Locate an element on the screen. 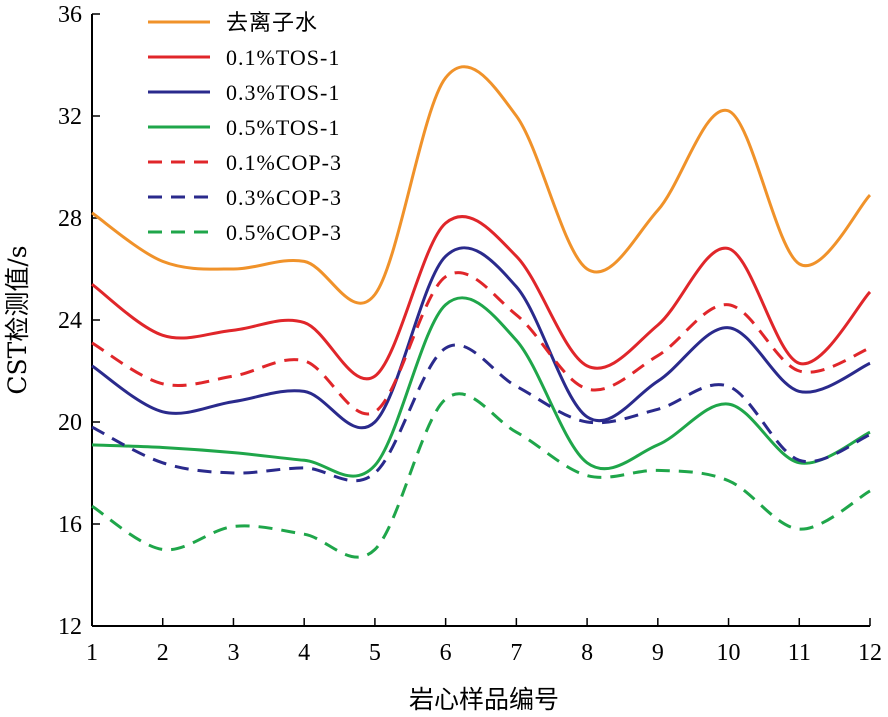  legend-label-3: 0.3%TOS-1 is located at coordinates (283, 92).